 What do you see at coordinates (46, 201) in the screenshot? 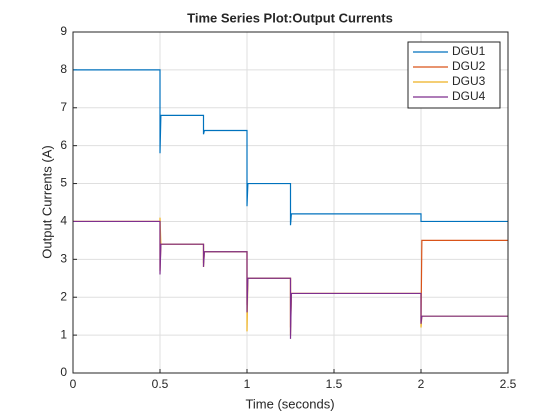
I see `y-axis-label: Output Currents (A)` at bounding box center [46, 201].